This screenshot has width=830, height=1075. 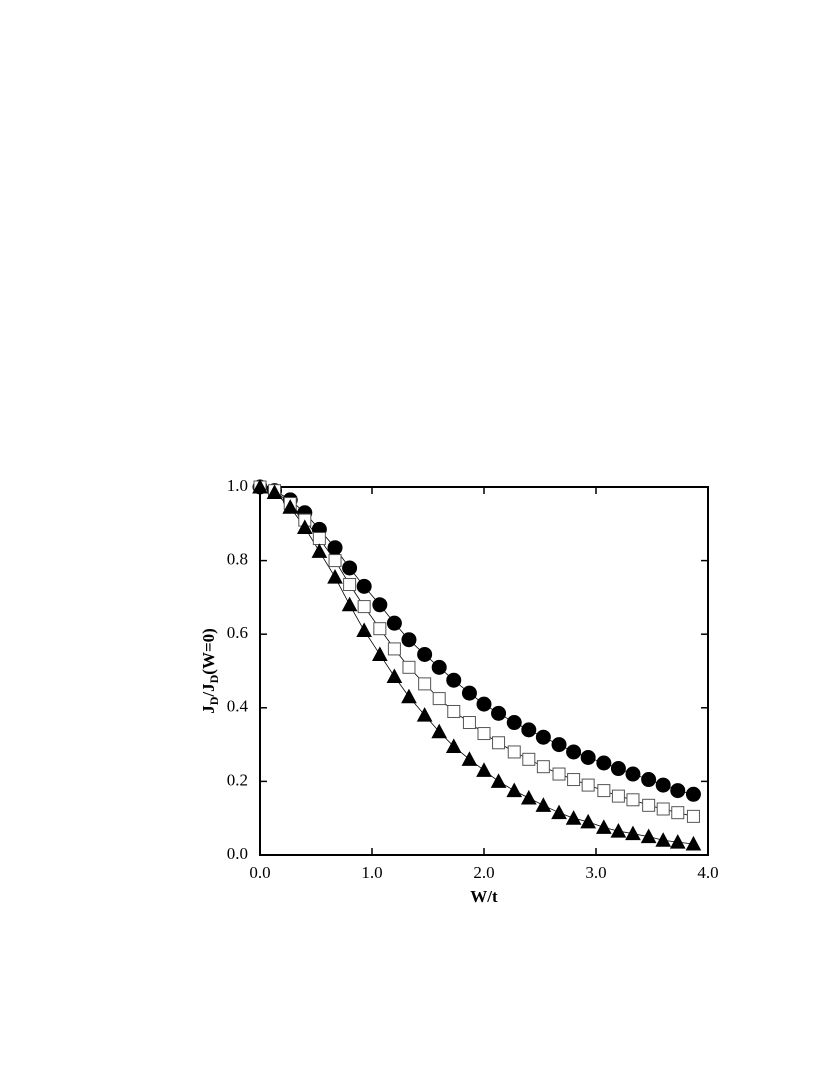 I want to click on y-tick-label: 0.6, so click(x=237, y=632).